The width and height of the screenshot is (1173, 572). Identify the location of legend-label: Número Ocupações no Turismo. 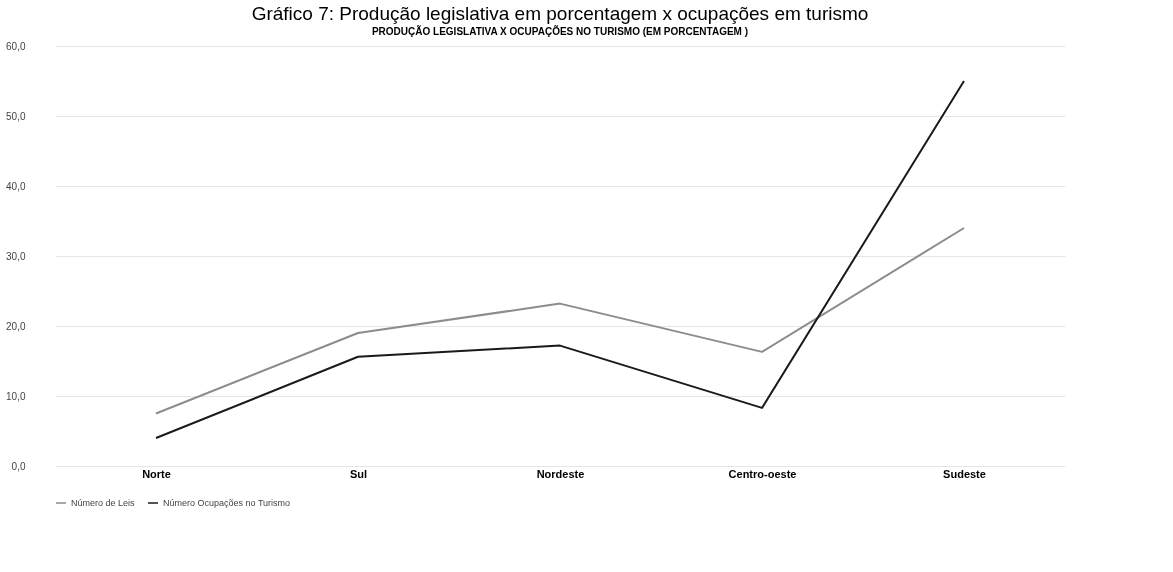
(227, 503).